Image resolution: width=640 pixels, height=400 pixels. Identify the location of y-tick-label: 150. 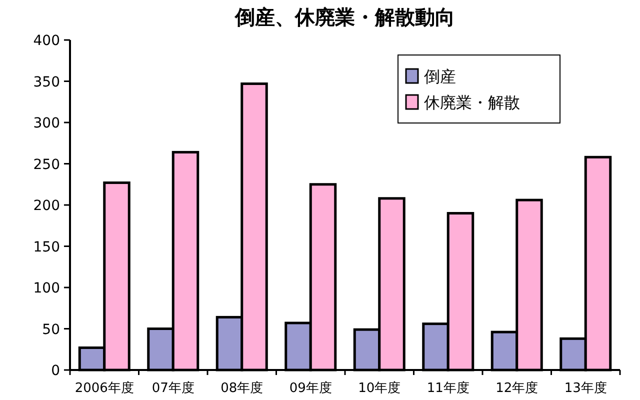
(46, 247).